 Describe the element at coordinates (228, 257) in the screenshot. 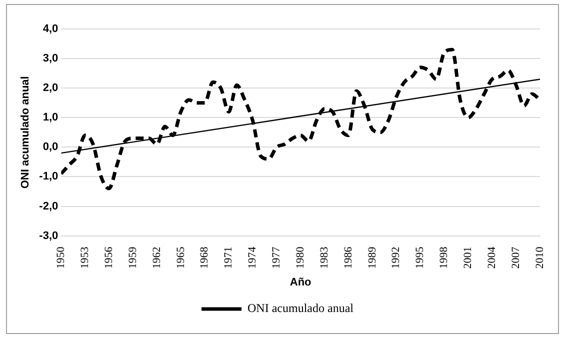

I see `x-tick-label: 1971` at that location.